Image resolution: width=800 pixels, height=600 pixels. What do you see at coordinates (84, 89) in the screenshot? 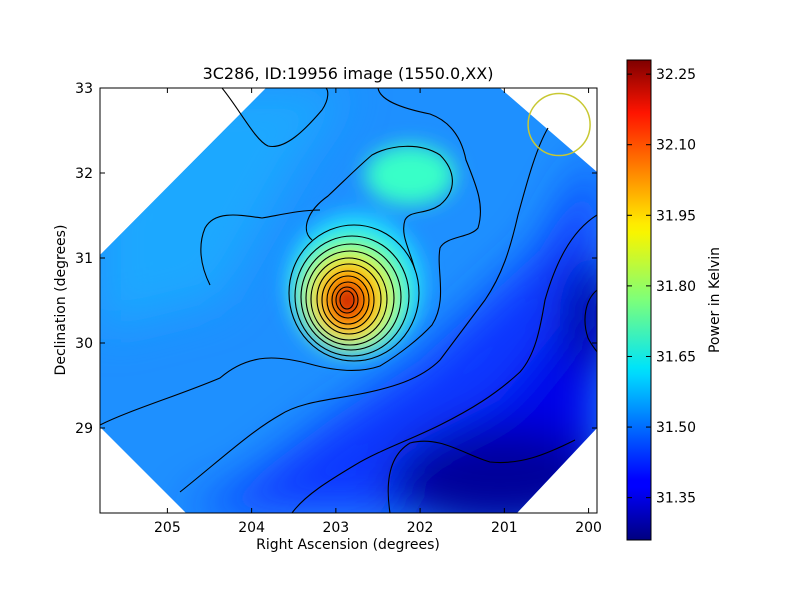
I see `y-tick-label: 33` at bounding box center [84, 89].